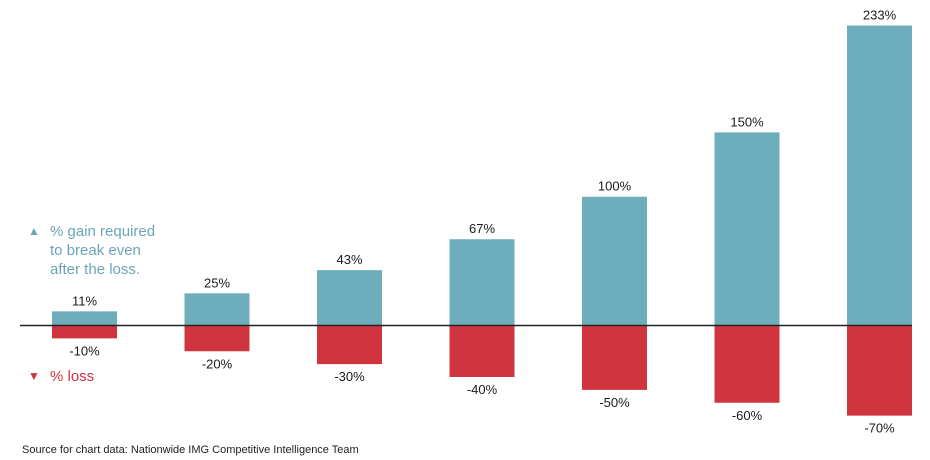 This screenshot has width=930, height=460. I want to click on gain-label-4: 67%, so click(482, 228).